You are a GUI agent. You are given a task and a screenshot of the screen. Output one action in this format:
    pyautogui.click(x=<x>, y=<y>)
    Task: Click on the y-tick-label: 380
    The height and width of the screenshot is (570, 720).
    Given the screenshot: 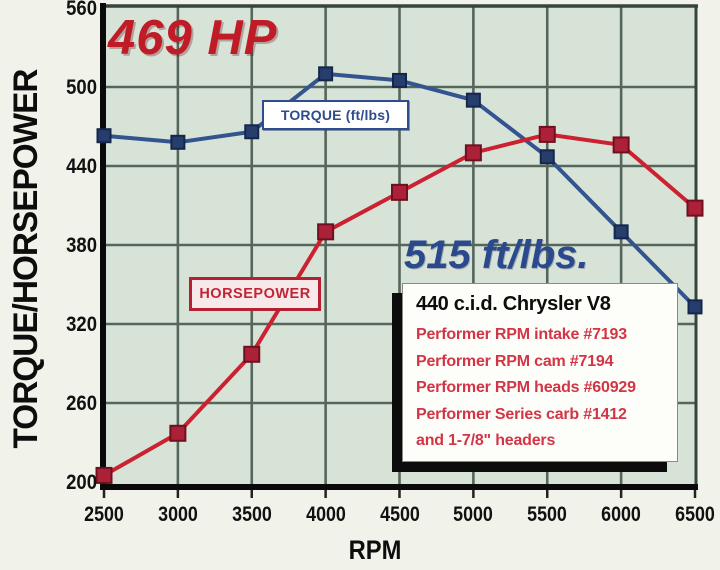 What is the action you would take?
    pyautogui.click(x=81, y=245)
    